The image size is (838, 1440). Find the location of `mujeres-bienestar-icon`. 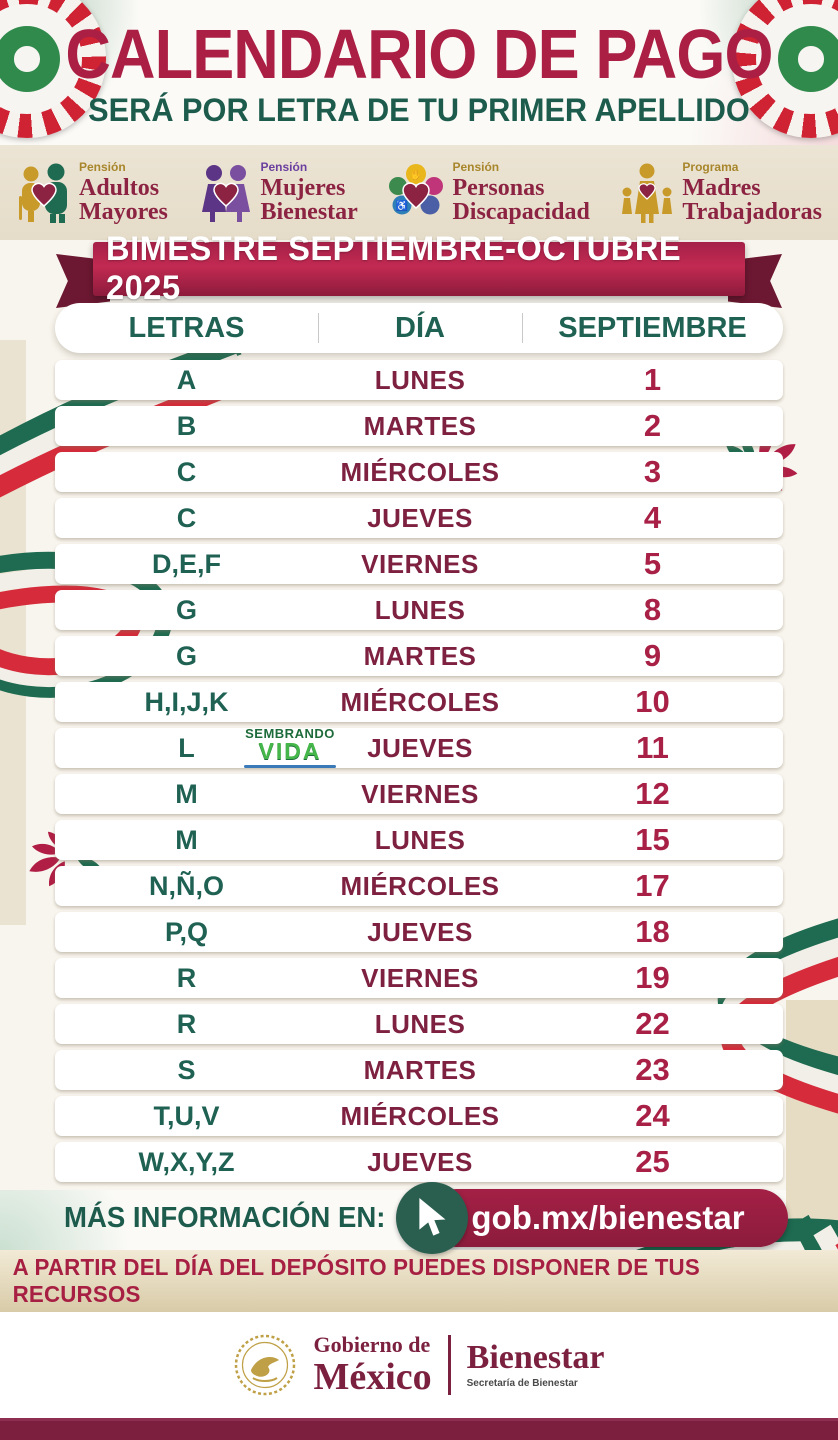

mujeres-bienestar-icon is located at coordinates (225, 193).